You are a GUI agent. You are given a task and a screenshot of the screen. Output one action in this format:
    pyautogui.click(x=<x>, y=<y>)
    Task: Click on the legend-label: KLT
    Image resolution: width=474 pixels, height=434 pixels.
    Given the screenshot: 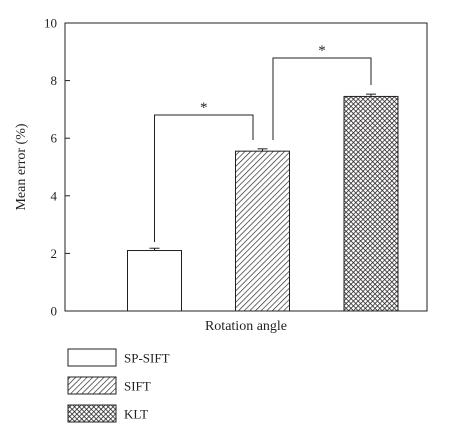 What is the action you would take?
    pyautogui.click(x=136, y=414)
    